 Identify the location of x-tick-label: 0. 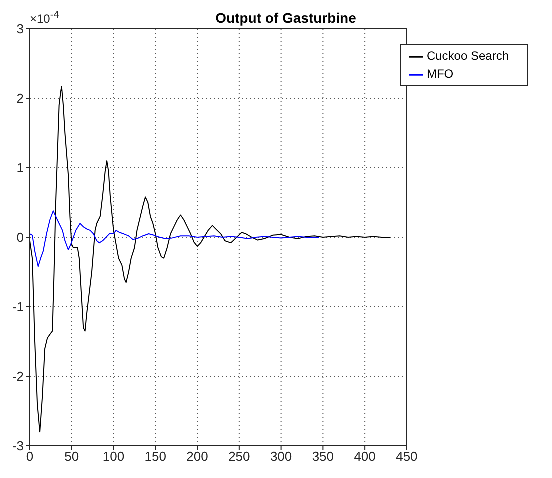
(30, 456).